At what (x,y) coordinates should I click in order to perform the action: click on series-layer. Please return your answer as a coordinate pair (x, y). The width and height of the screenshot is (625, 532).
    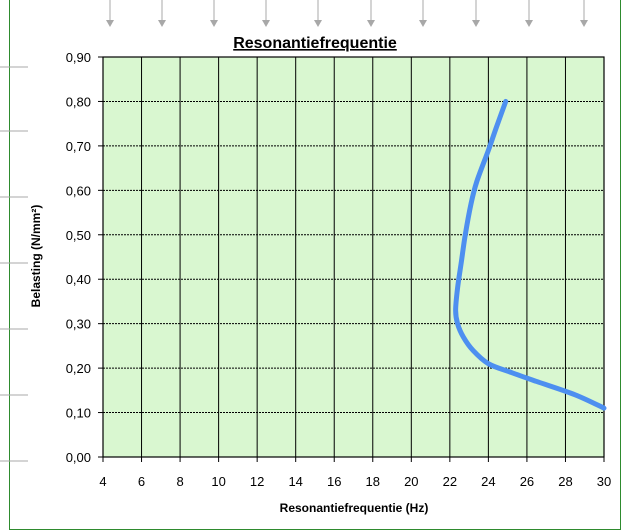
    Looking at the image, I should click on (530, 254).